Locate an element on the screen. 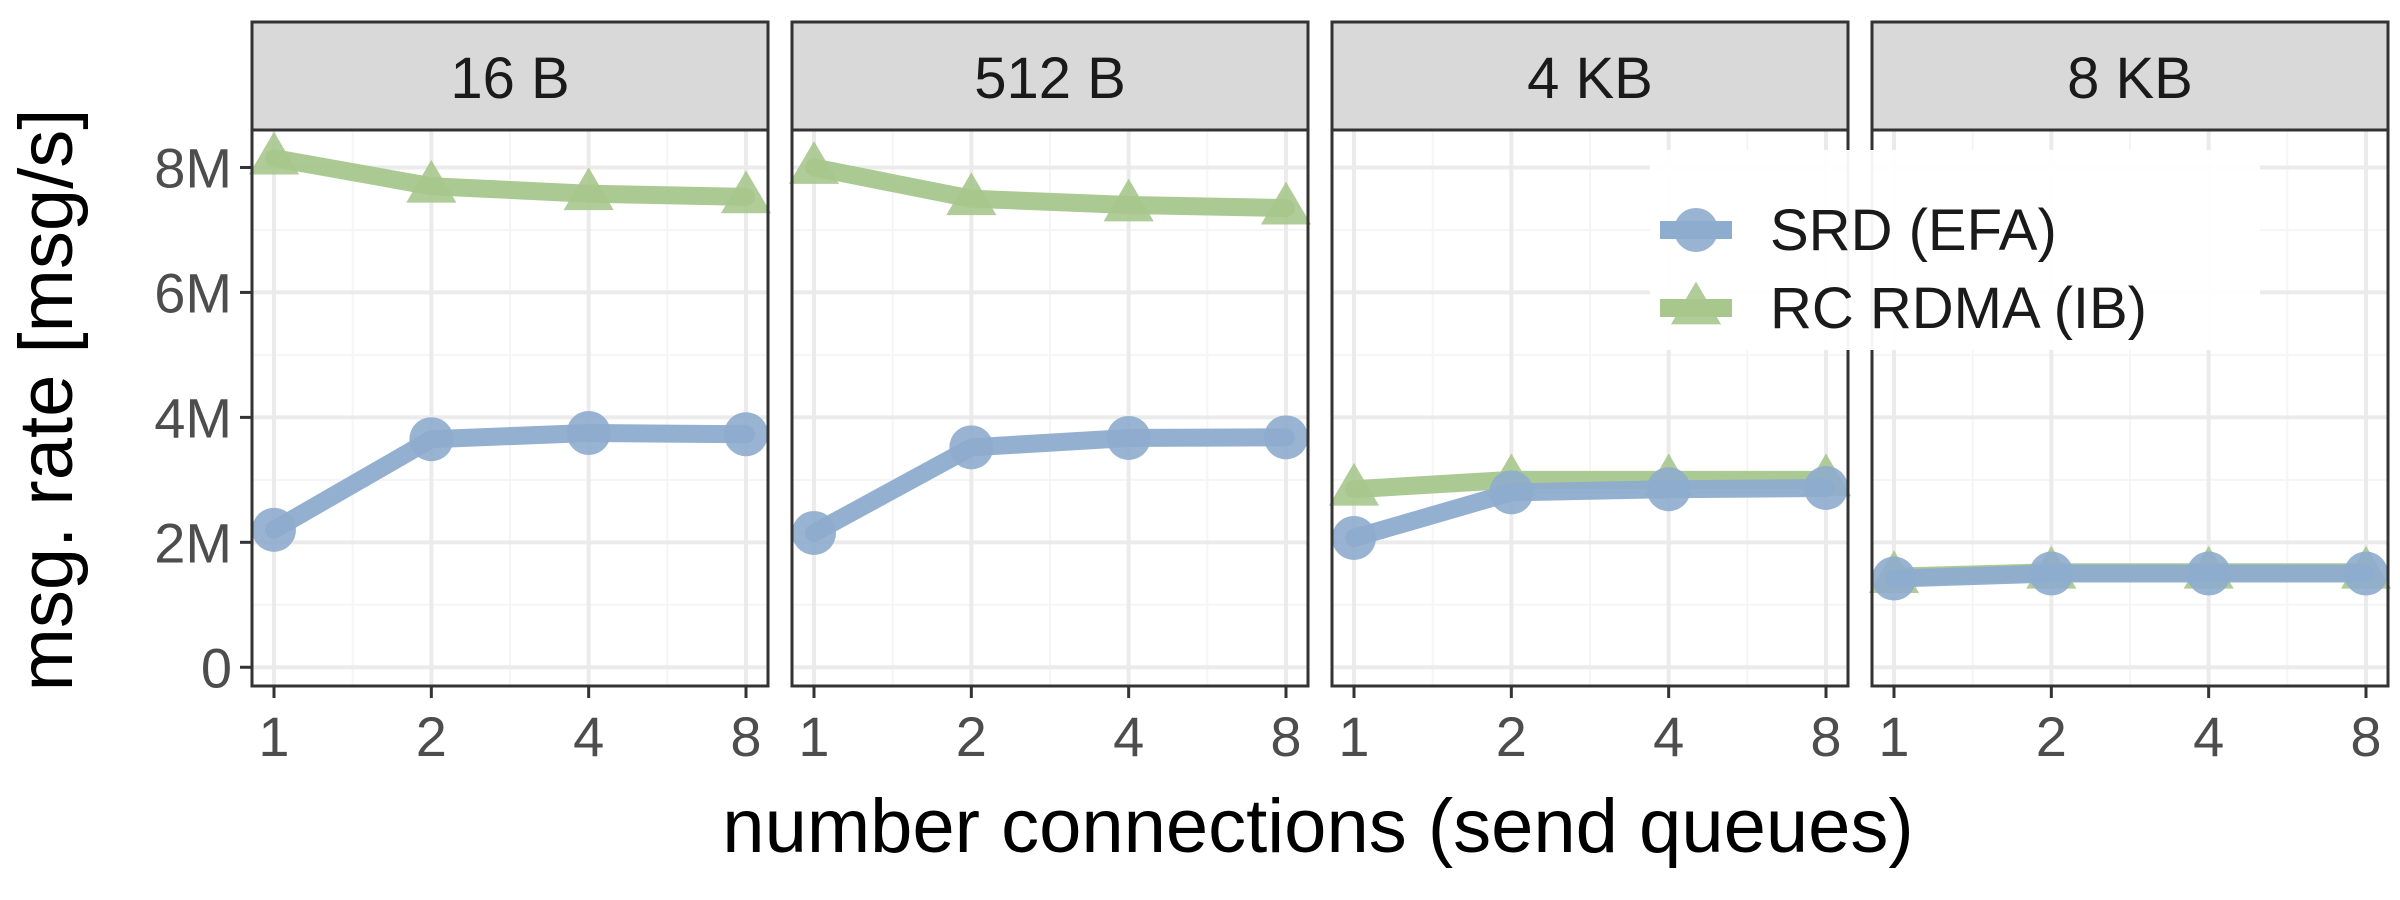  legend-background is located at coordinates (1955, 250).